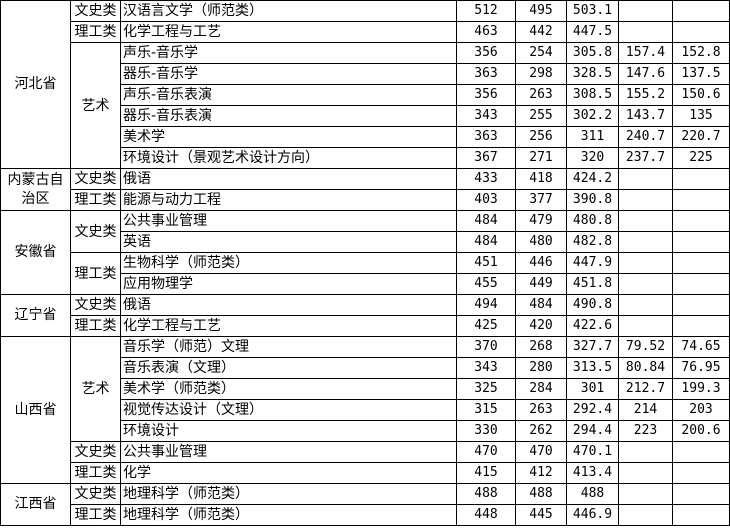  What do you see at coordinates (592, 200) in the screenshot?
I see `avg-score-cell: 390.8` at bounding box center [592, 200].